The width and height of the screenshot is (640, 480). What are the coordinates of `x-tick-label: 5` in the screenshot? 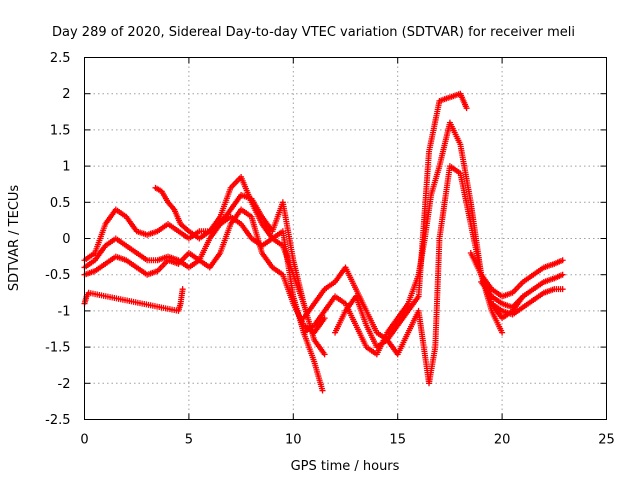 It's located at (189, 440).